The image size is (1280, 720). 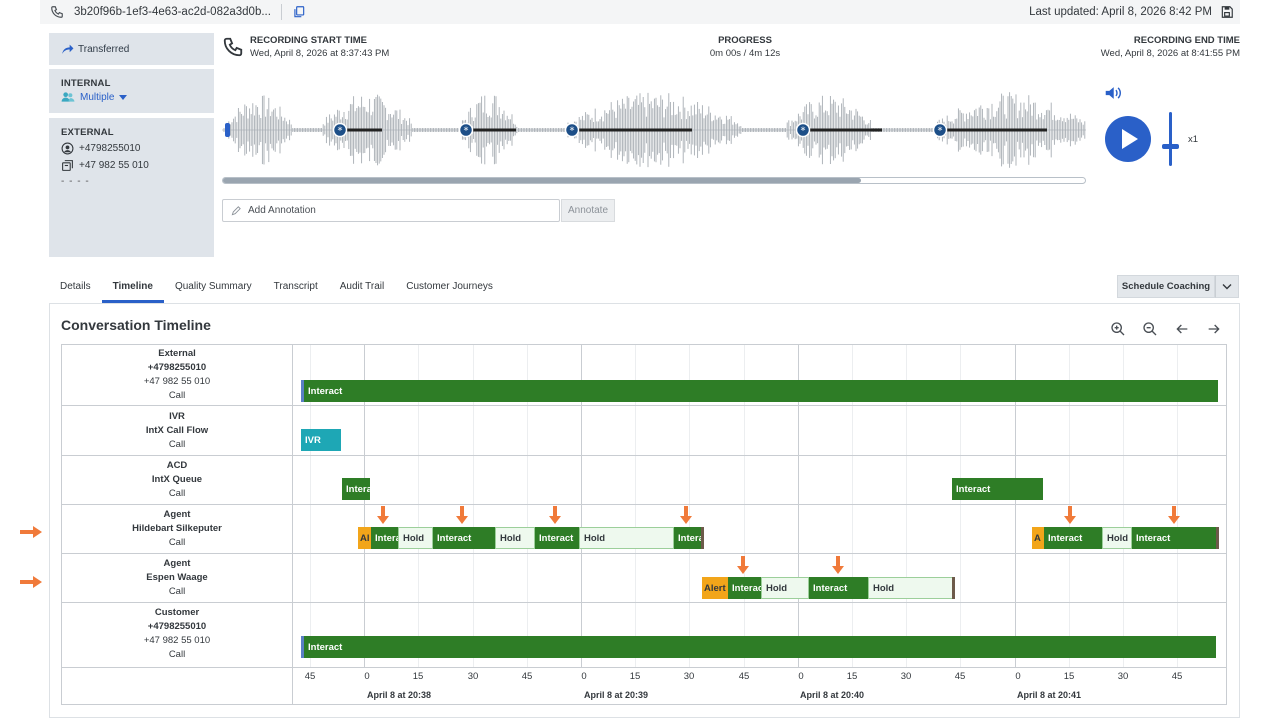 I want to click on timeline-title: Conversation Timeline, so click(x=136, y=325).